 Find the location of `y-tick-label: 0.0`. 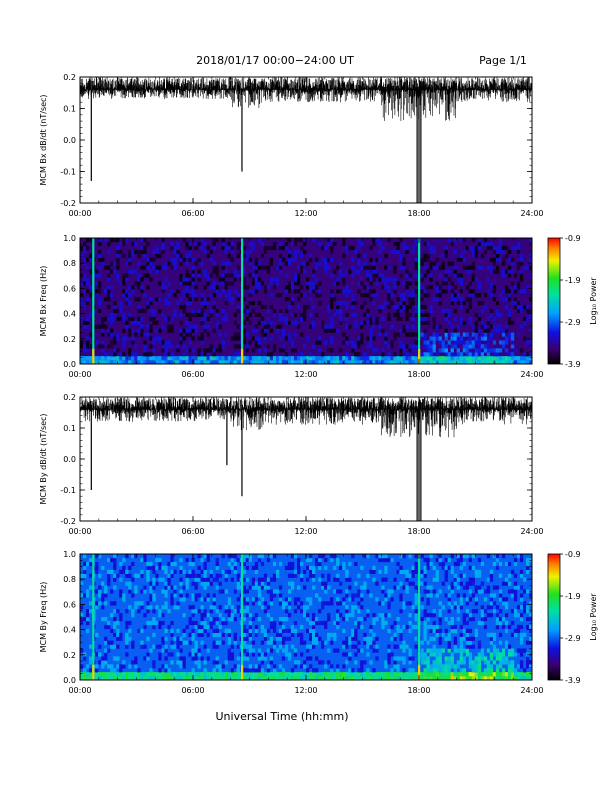

y-tick-label: 0.0 is located at coordinates (69, 459).